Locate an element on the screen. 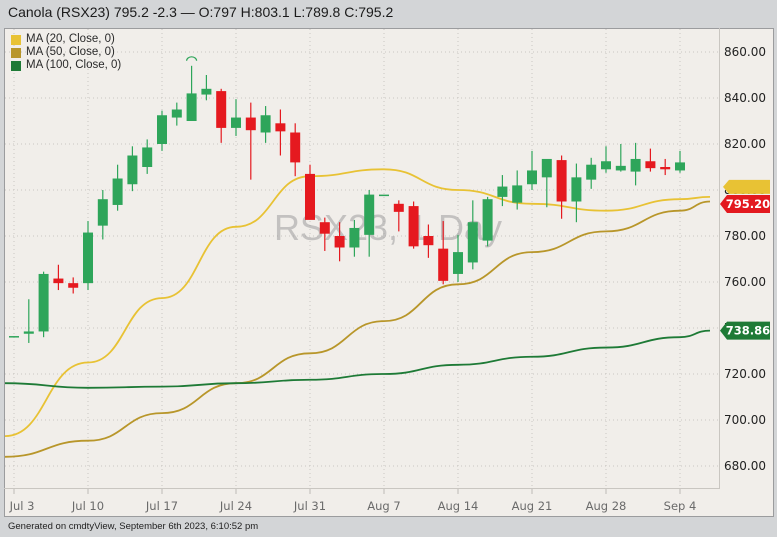 The width and height of the screenshot is (777, 537). ma20-price-tag is located at coordinates (746, 186).